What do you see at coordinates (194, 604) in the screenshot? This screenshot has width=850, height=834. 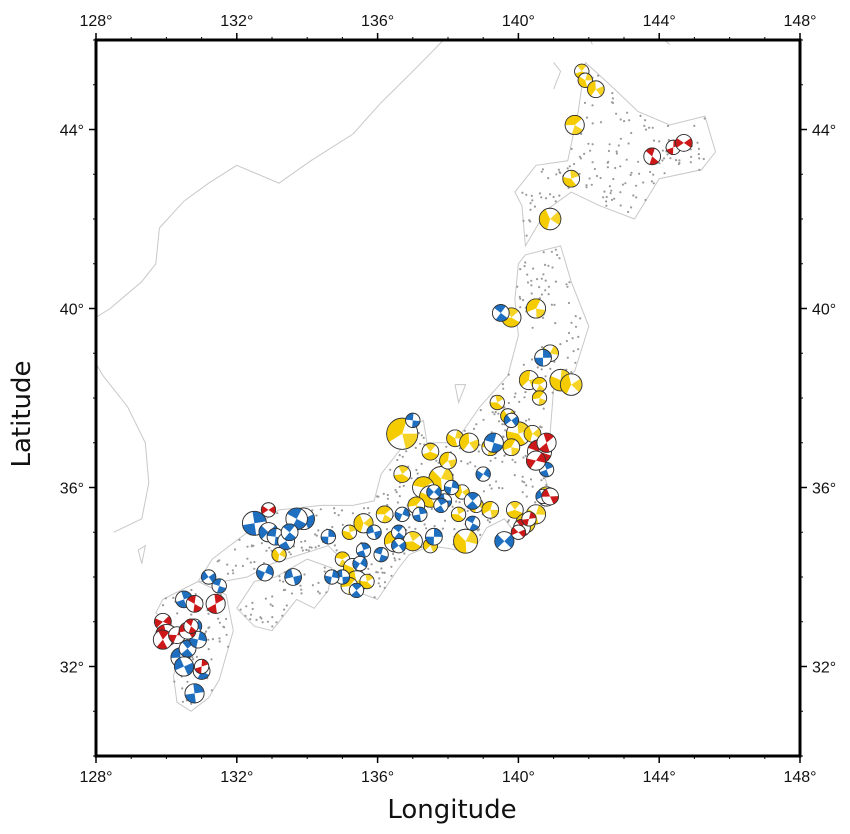 I see `normal-mechanism` at bounding box center [194, 604].